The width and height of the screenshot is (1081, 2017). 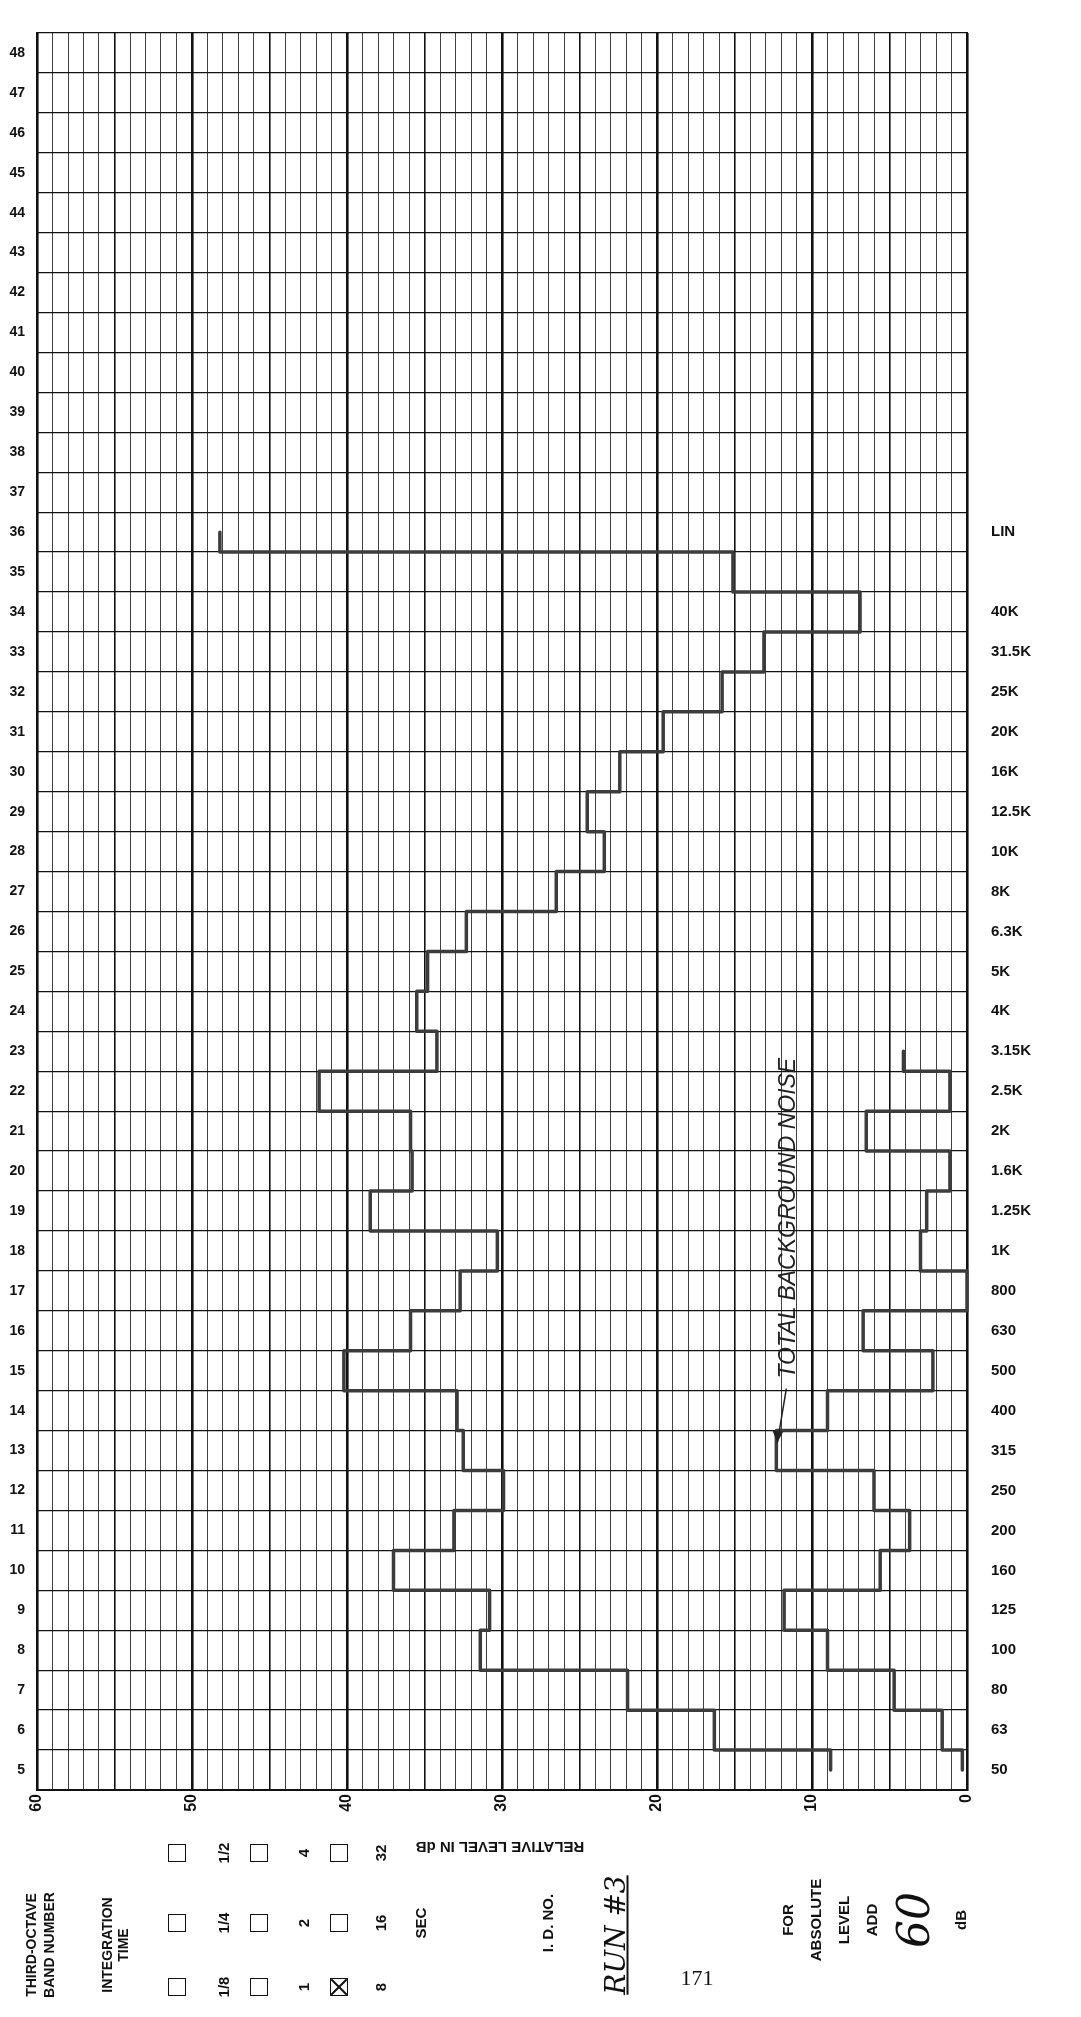 I want to click on y2-tick-label: 37, so click(x=17, y=491).